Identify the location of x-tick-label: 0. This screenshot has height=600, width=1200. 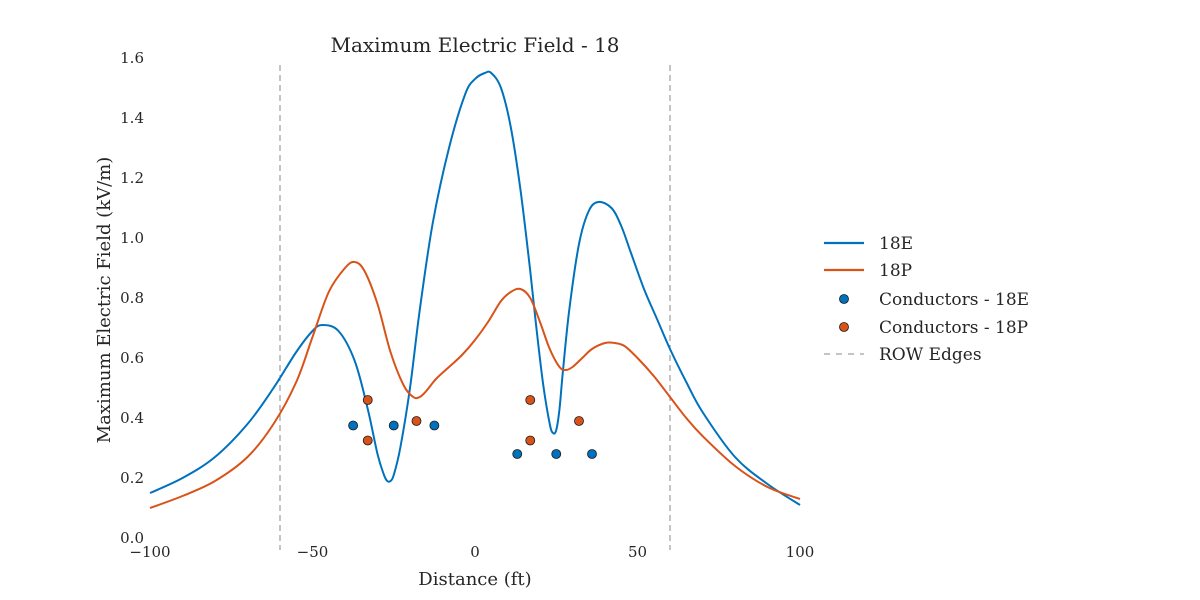
(475, 552).